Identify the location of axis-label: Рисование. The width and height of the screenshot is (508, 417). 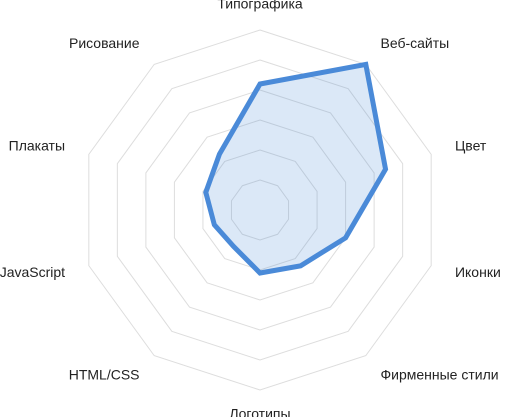
(104, 43).